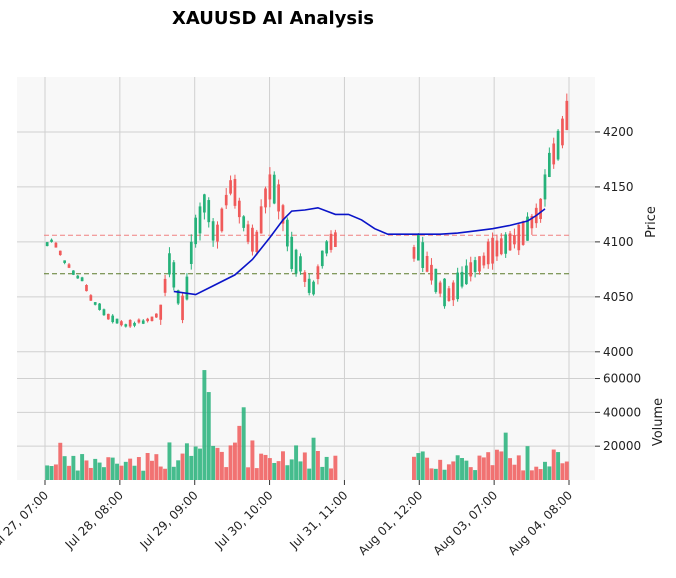 The width and height of the screenshot is (676, 578). Describe the element at coordinates (618, 352) in the screenshot. I see `price-tick-label: 4000` at that location.